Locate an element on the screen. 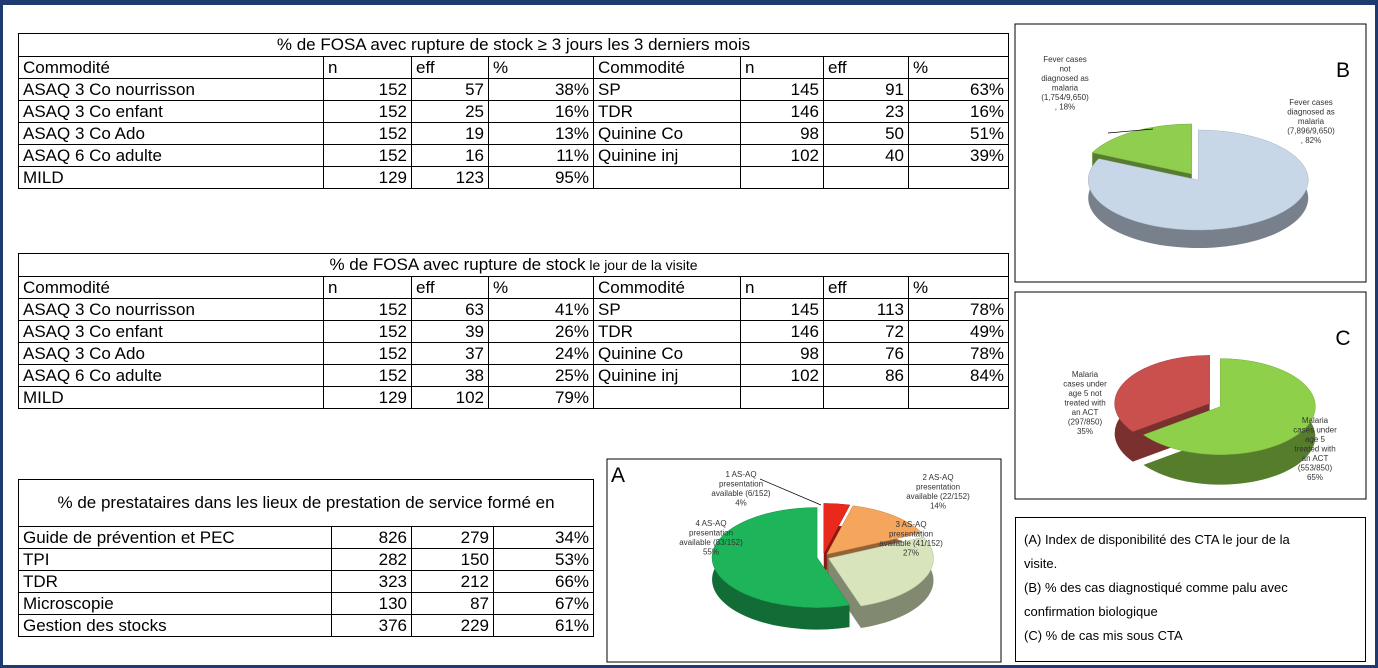  cell: Guide de prévention et PEC is located at coordinates (175, 537).